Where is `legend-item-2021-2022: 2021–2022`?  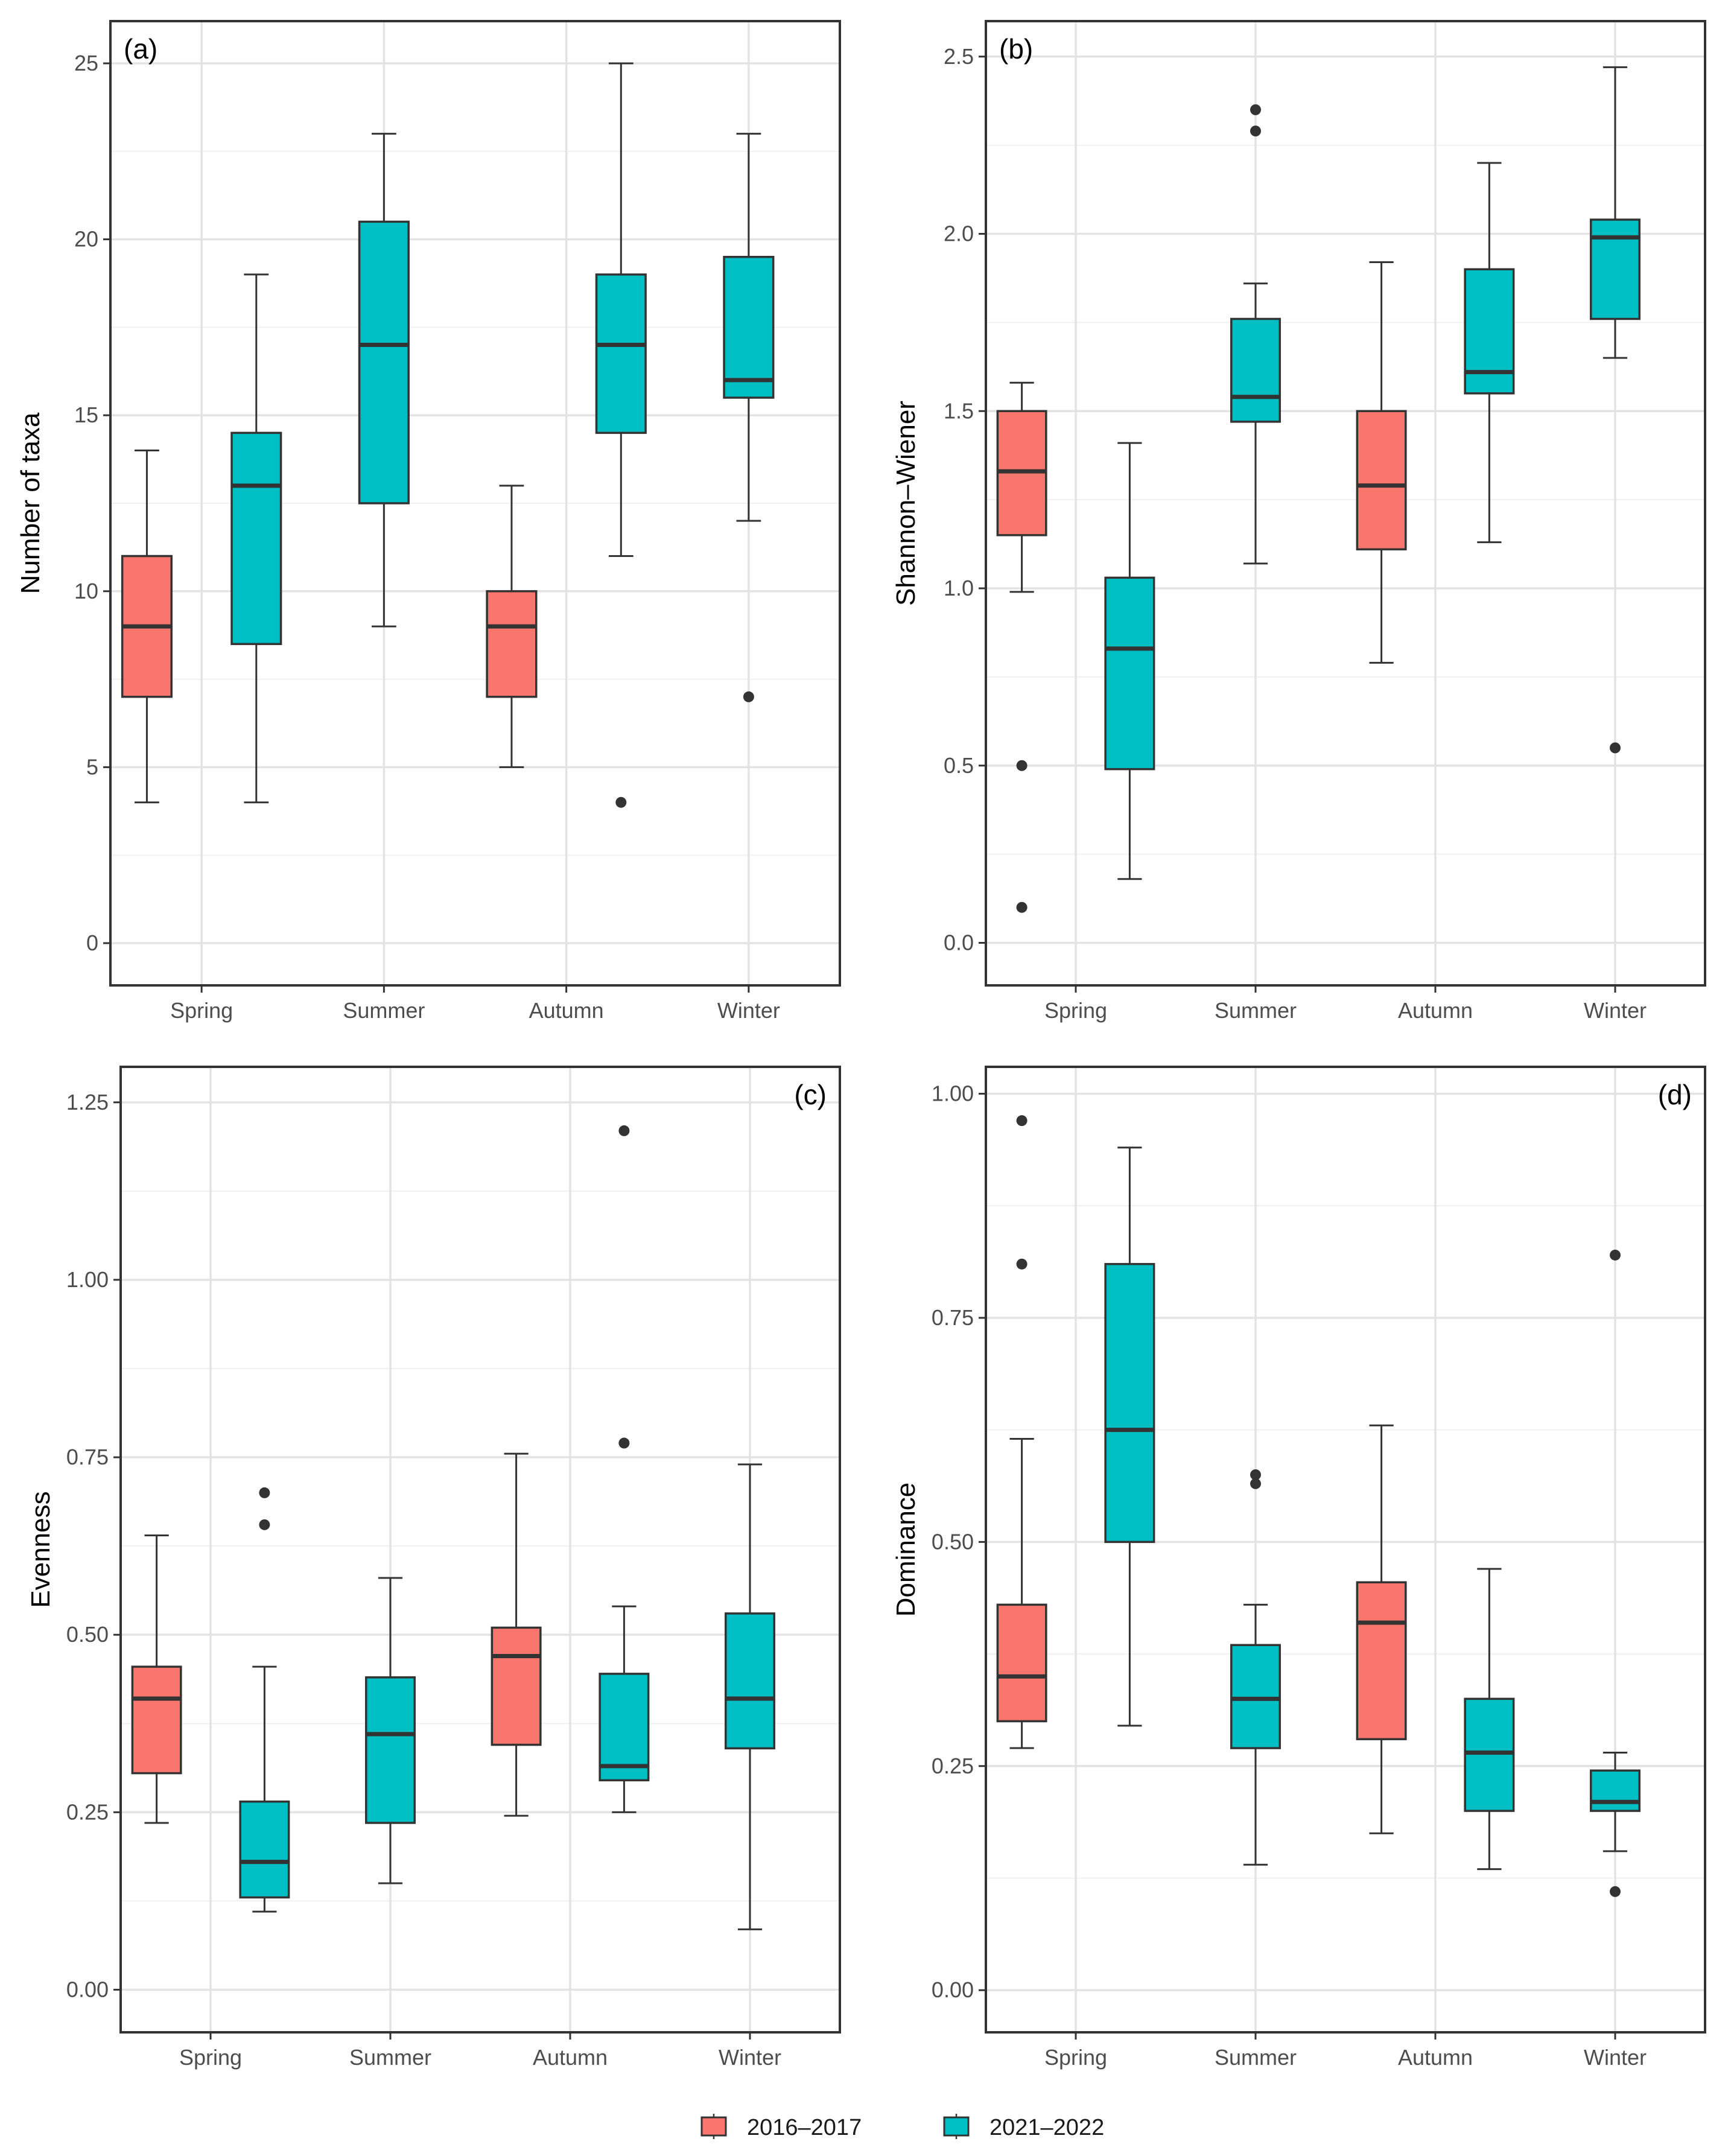
legend-item-2021-2022: 2021–2022 is located at coordinates (1023, 2127).